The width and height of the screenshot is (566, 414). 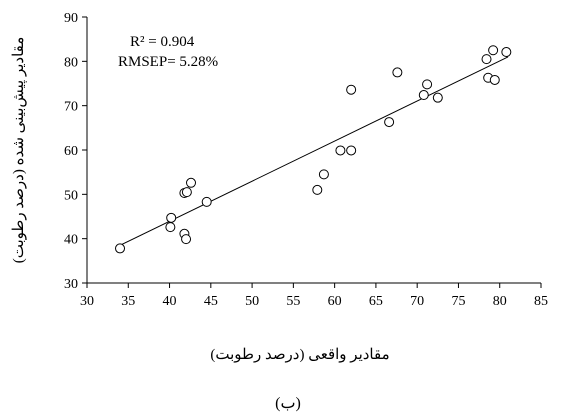 I want to click on y-axis-label: مقادیر پیش‌بینی شده (درصد رطوبت), so click(x=19, y=150).